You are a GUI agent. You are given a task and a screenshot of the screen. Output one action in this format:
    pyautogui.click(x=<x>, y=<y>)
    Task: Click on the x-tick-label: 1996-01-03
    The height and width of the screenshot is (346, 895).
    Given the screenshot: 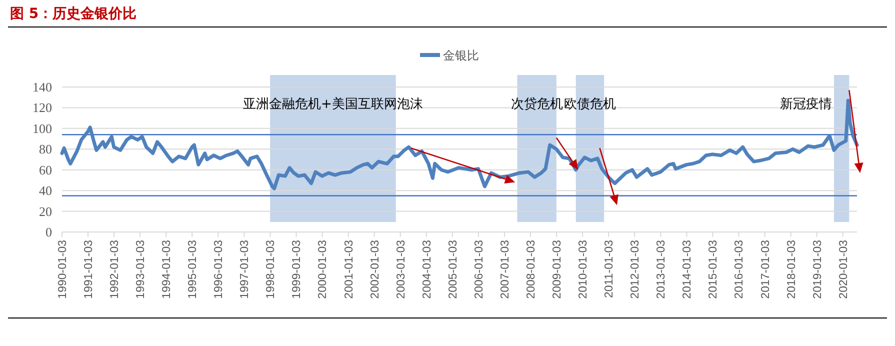 What is the action you would take?
    pyautogui.click(x=219, y=269)
    